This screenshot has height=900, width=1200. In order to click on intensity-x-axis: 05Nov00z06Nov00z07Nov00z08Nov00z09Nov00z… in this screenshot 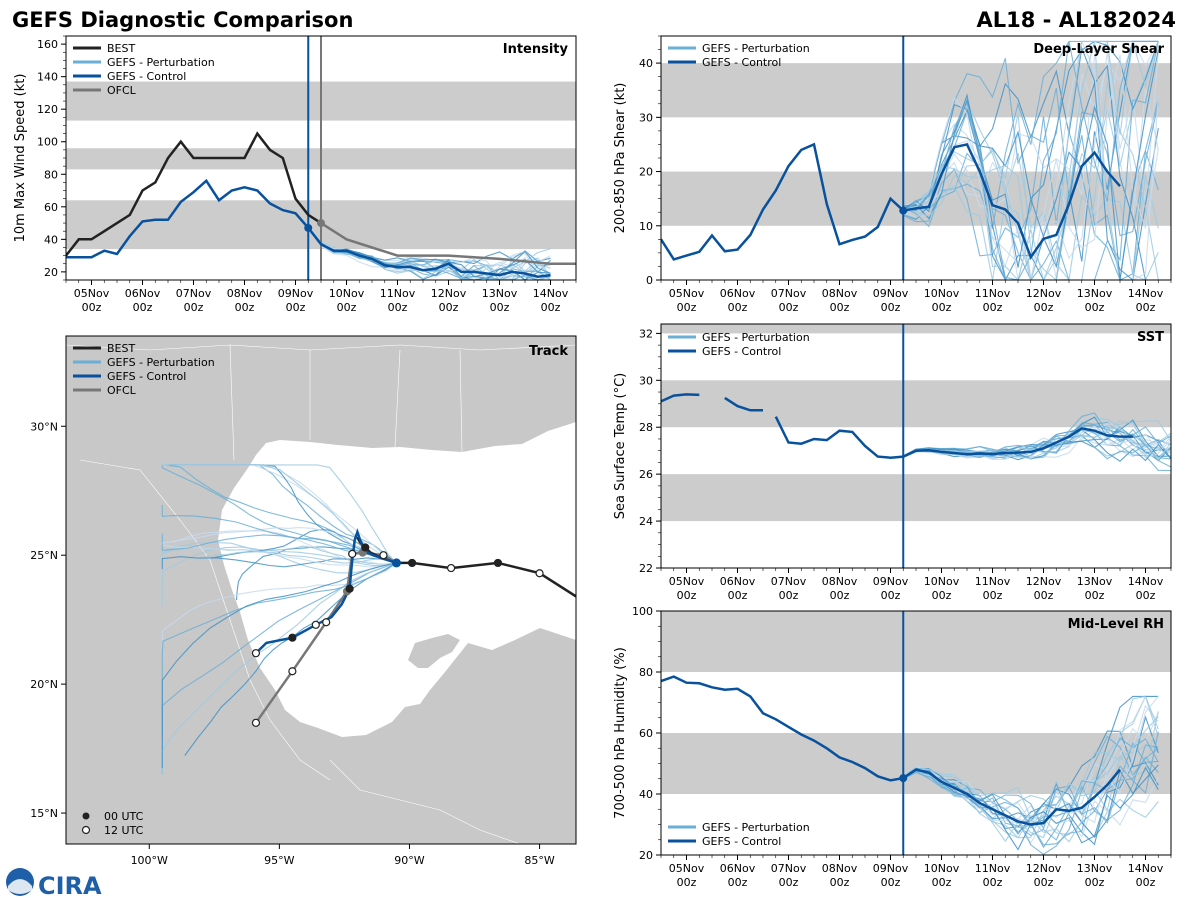, I will do `click(321, 297)`.